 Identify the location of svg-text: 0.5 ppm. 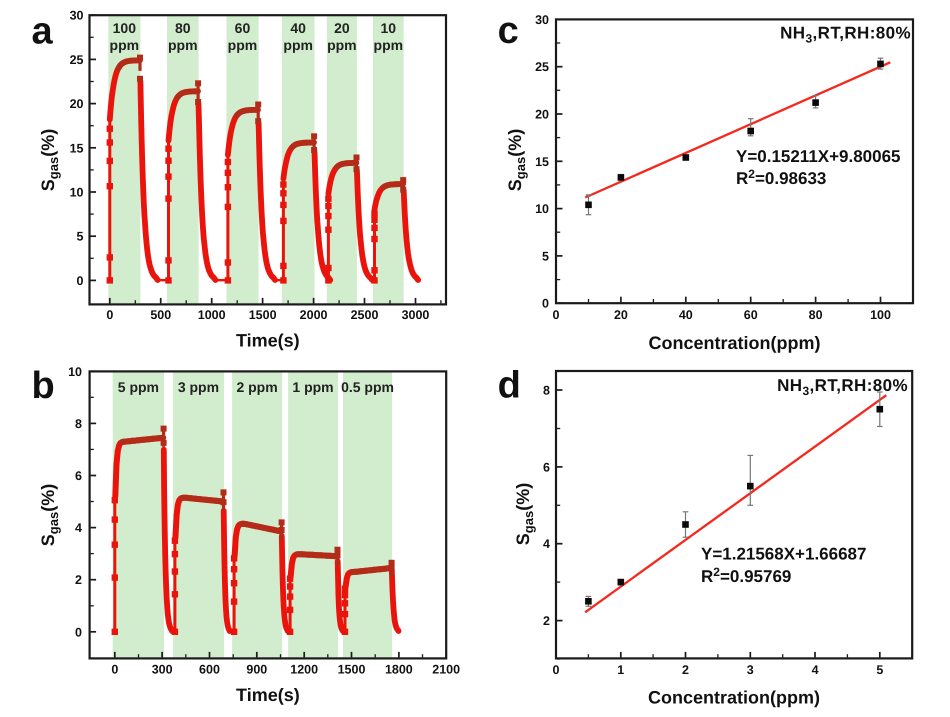
(367, 387).